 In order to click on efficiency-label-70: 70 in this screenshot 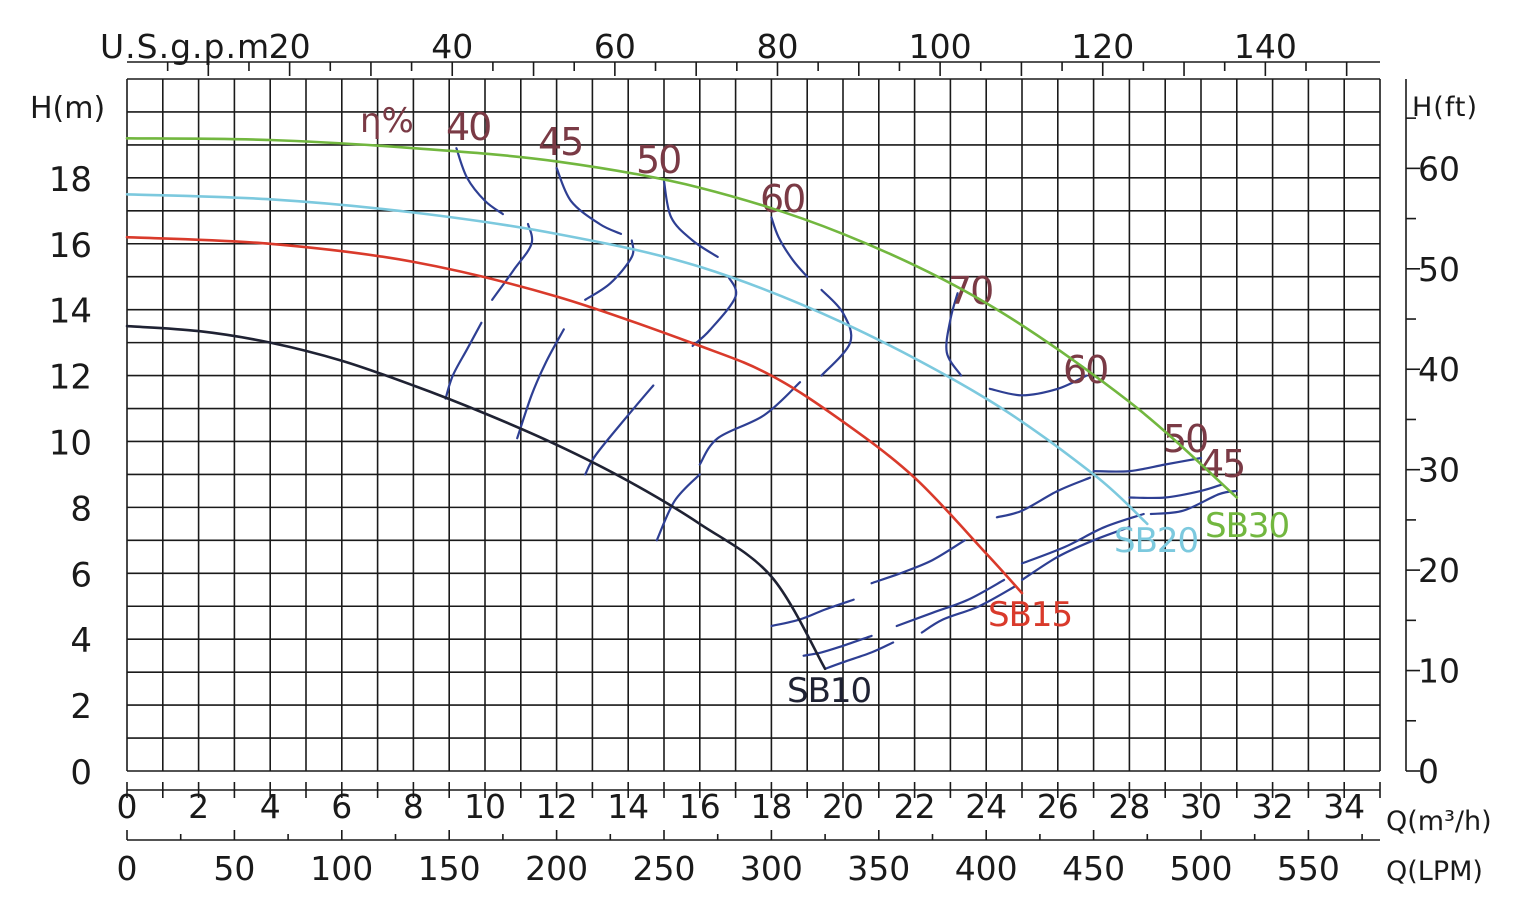, I will do `click(970, 291)`.